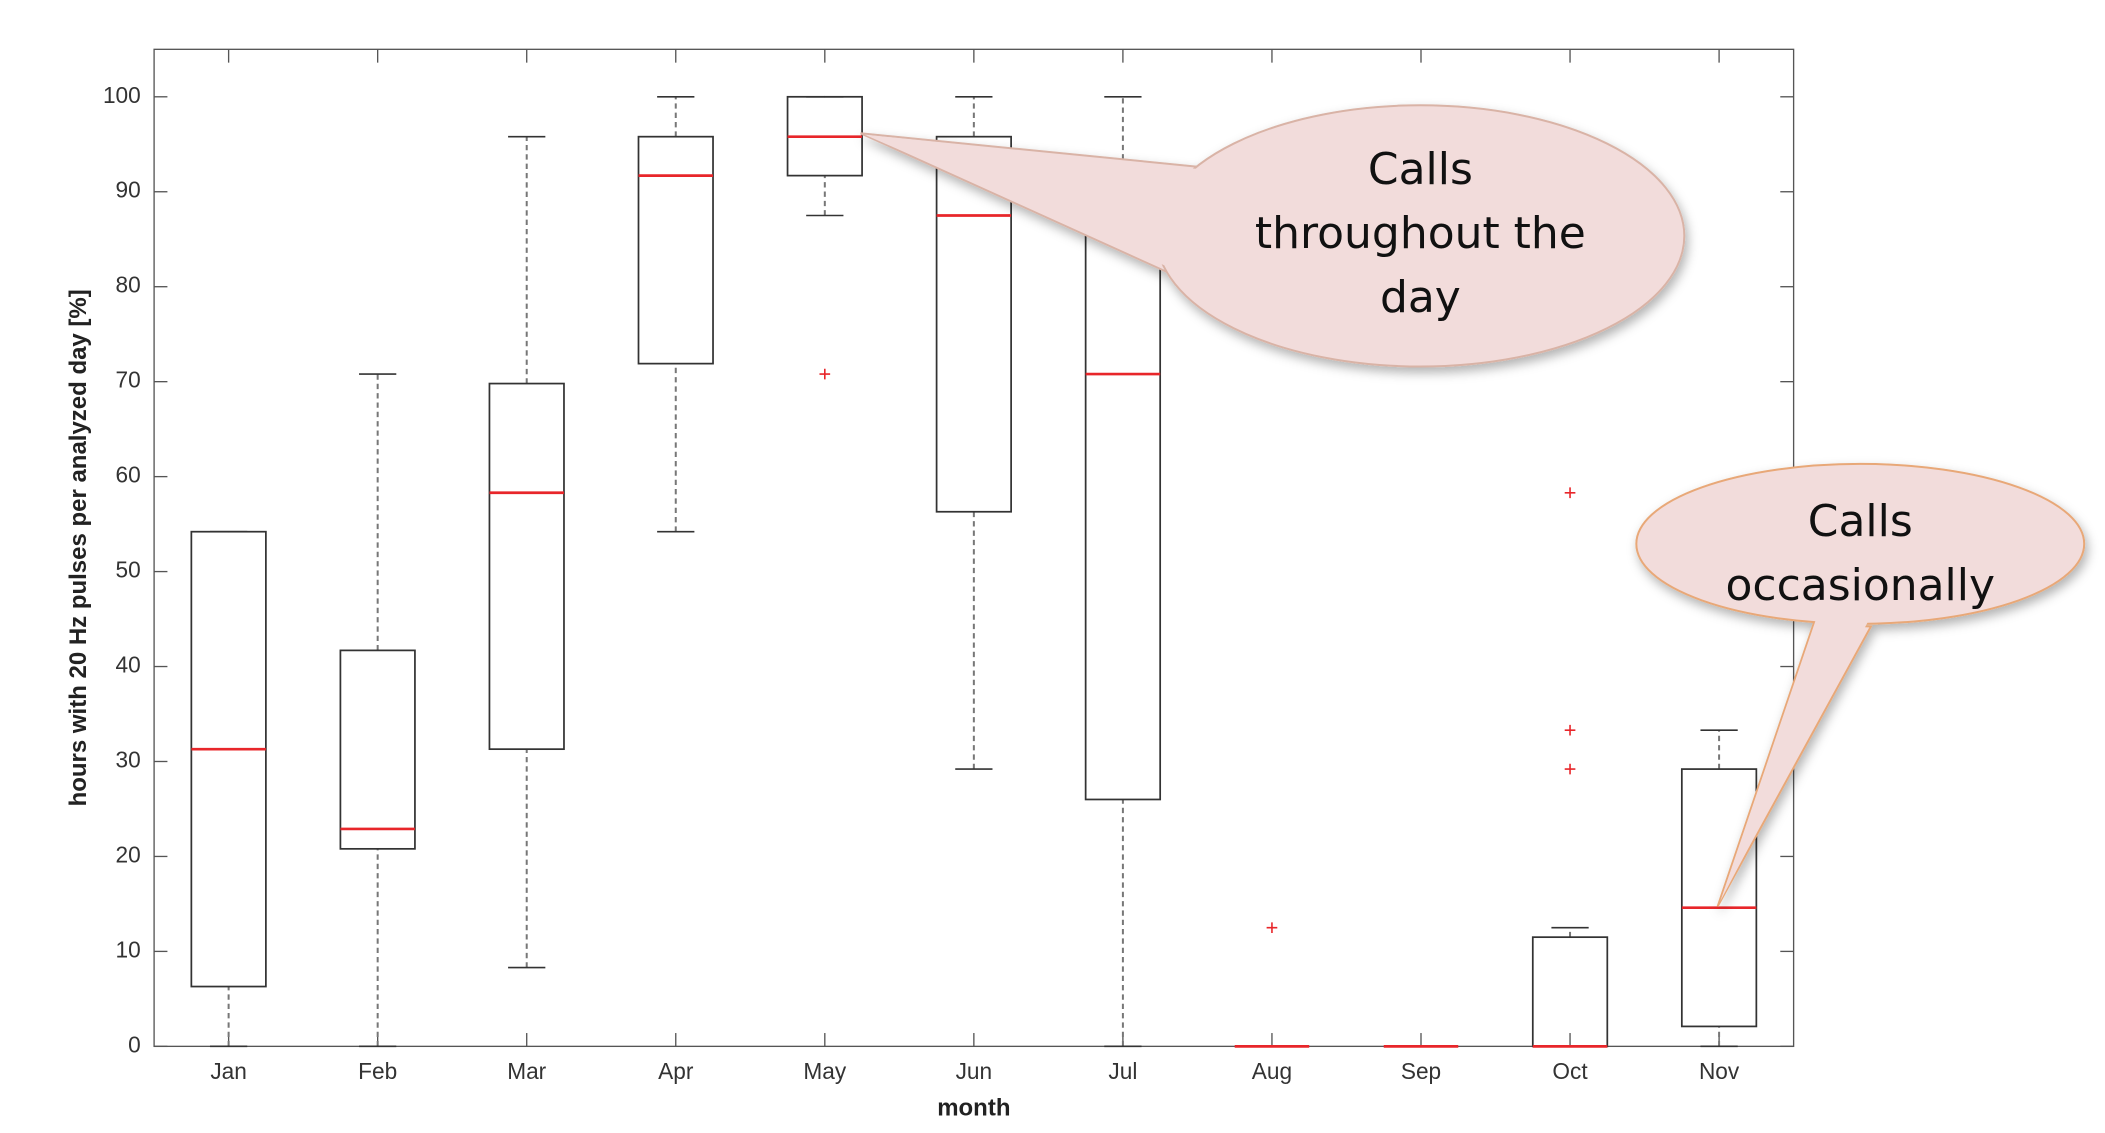 The width and height of the screenshot is (2105, 1133). I want to click on callout-text: throughout the, so click(1420, 233).